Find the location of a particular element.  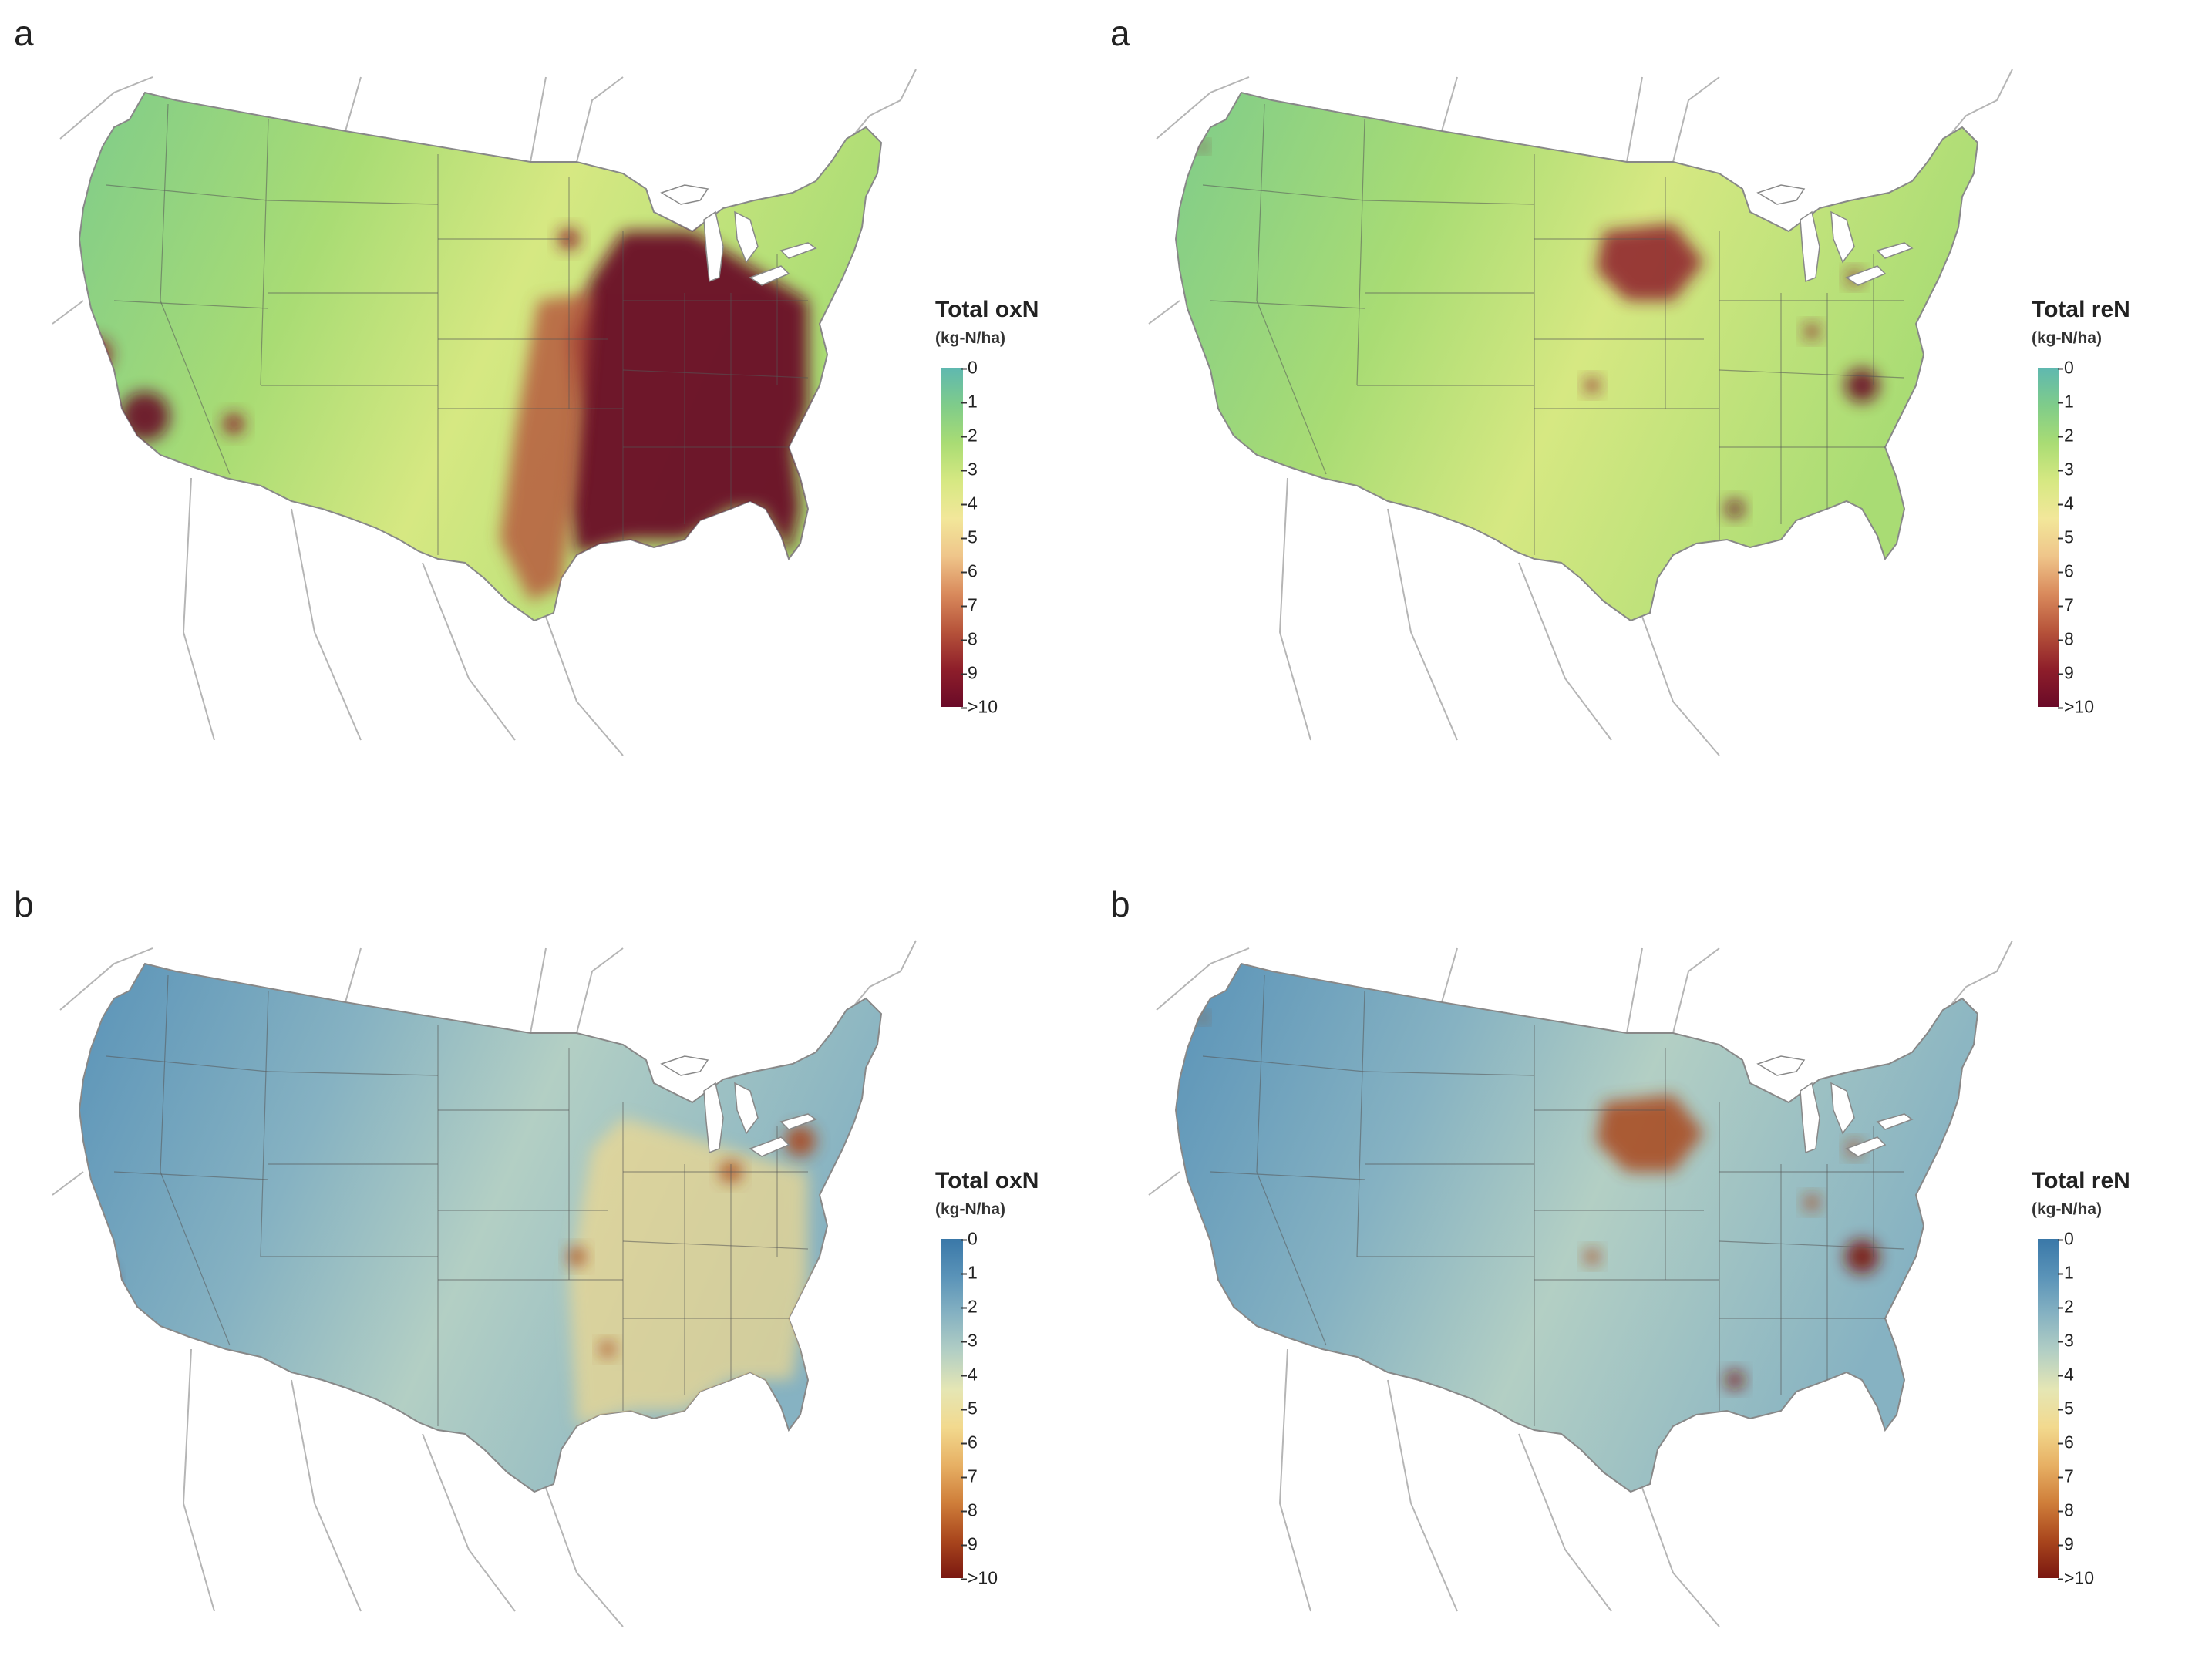

conus-land is located at coordinates (1576, 356).